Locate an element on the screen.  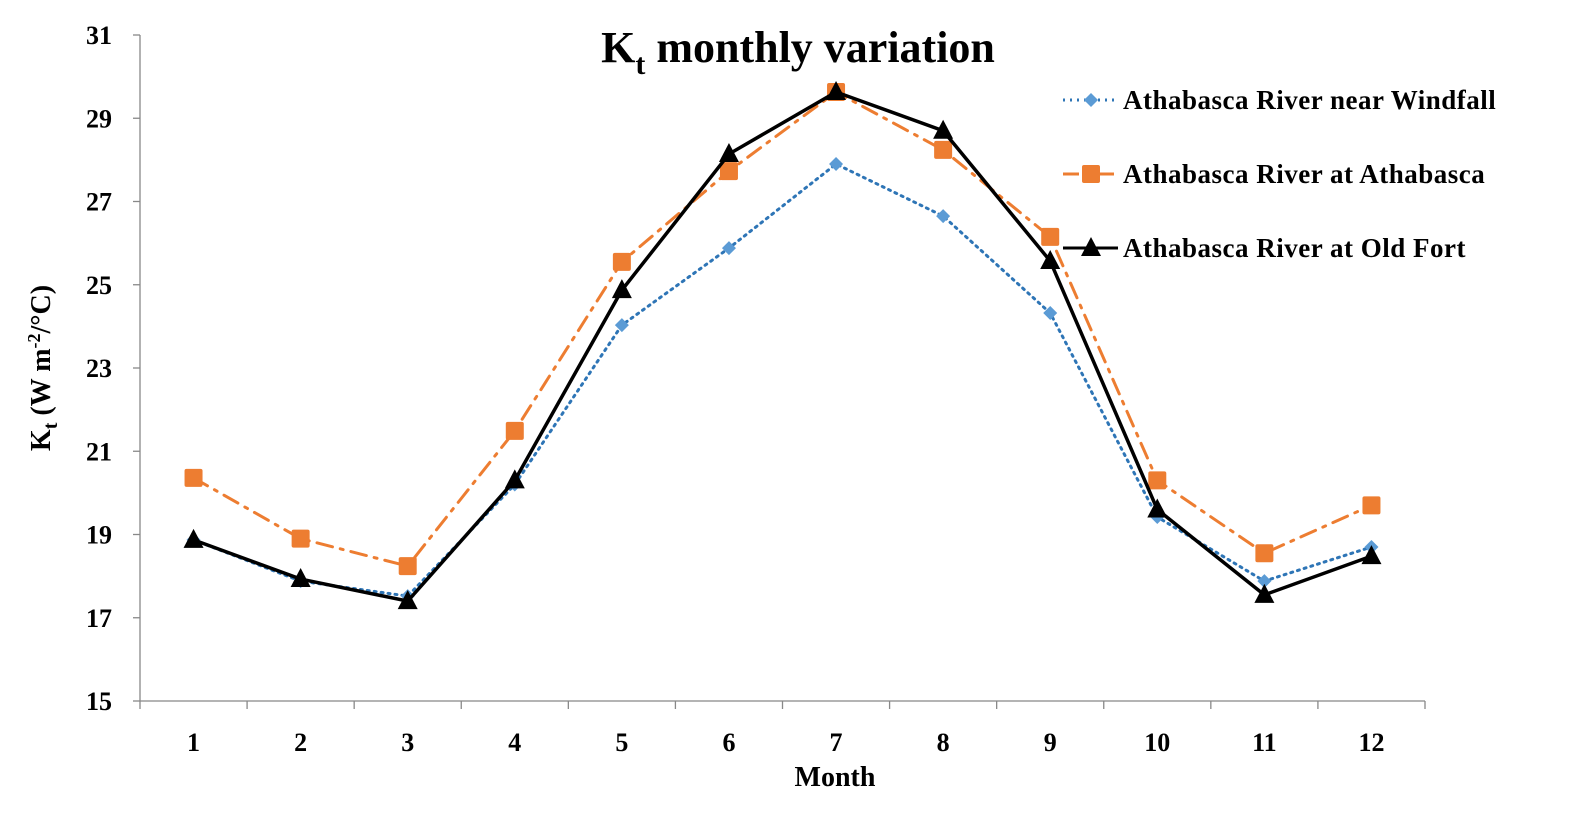
y-tick-label: 31 is located at coordinates (99, 35).